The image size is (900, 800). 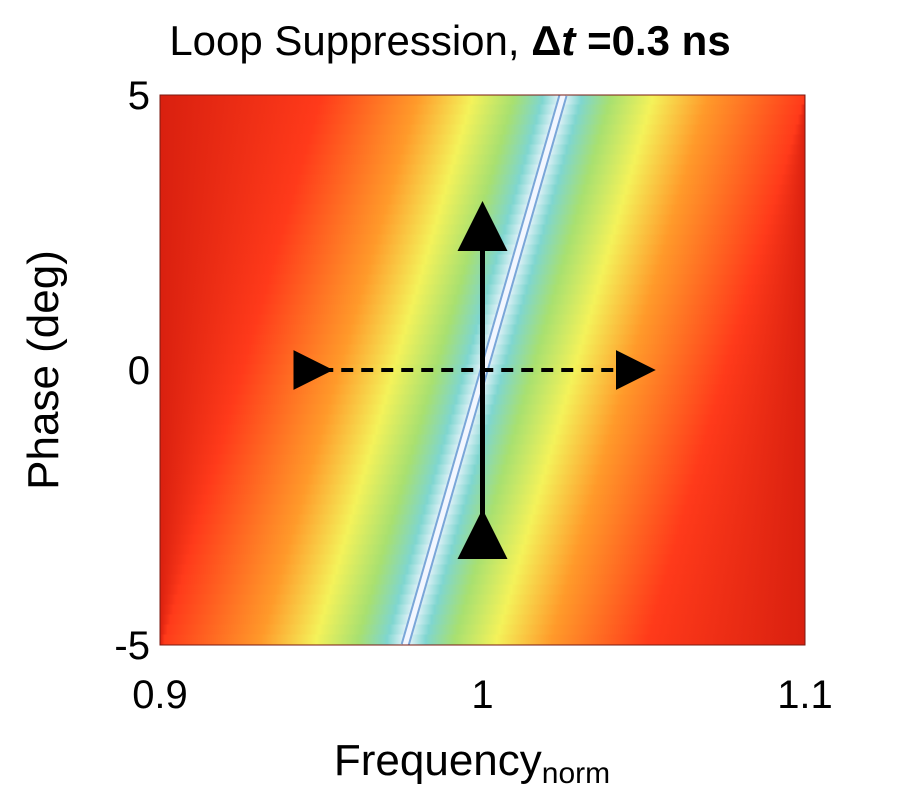 I want to click on title-t: t, so click(x=569, y=40).